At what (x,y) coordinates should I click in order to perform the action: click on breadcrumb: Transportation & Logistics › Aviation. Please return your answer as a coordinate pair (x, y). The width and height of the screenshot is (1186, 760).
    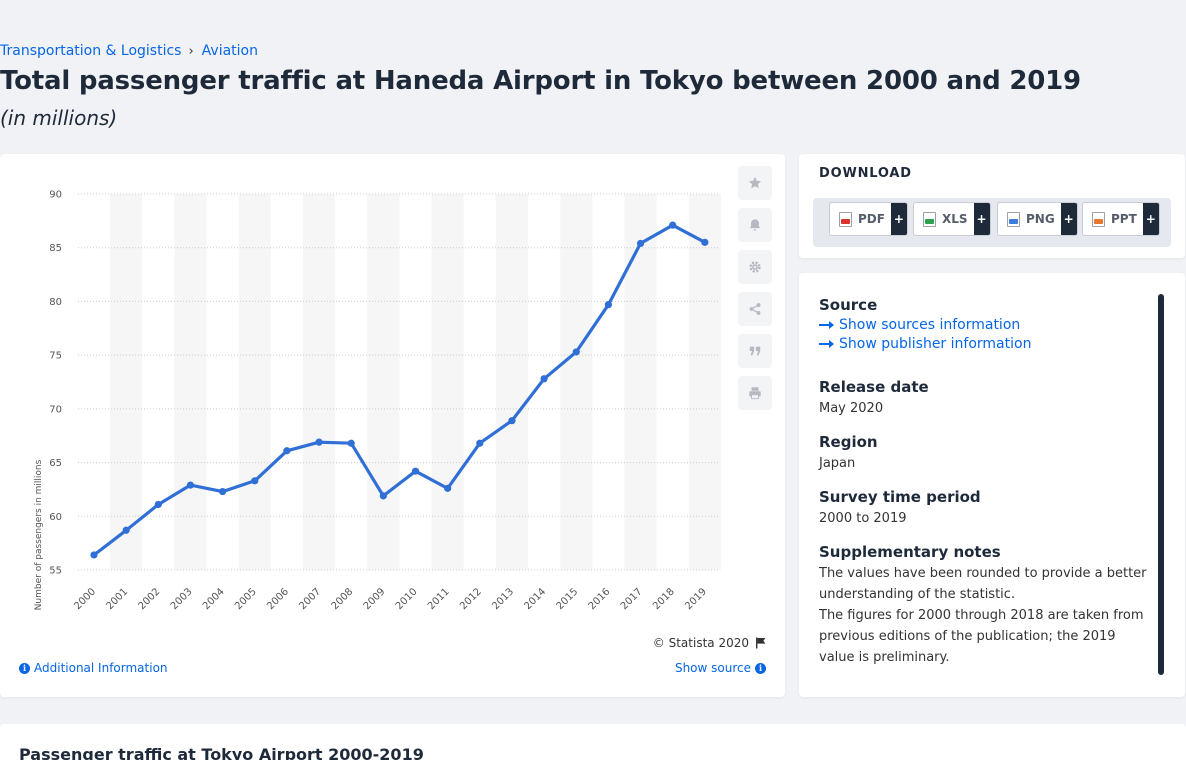
    Looking at the image, I should click on (129, 51).